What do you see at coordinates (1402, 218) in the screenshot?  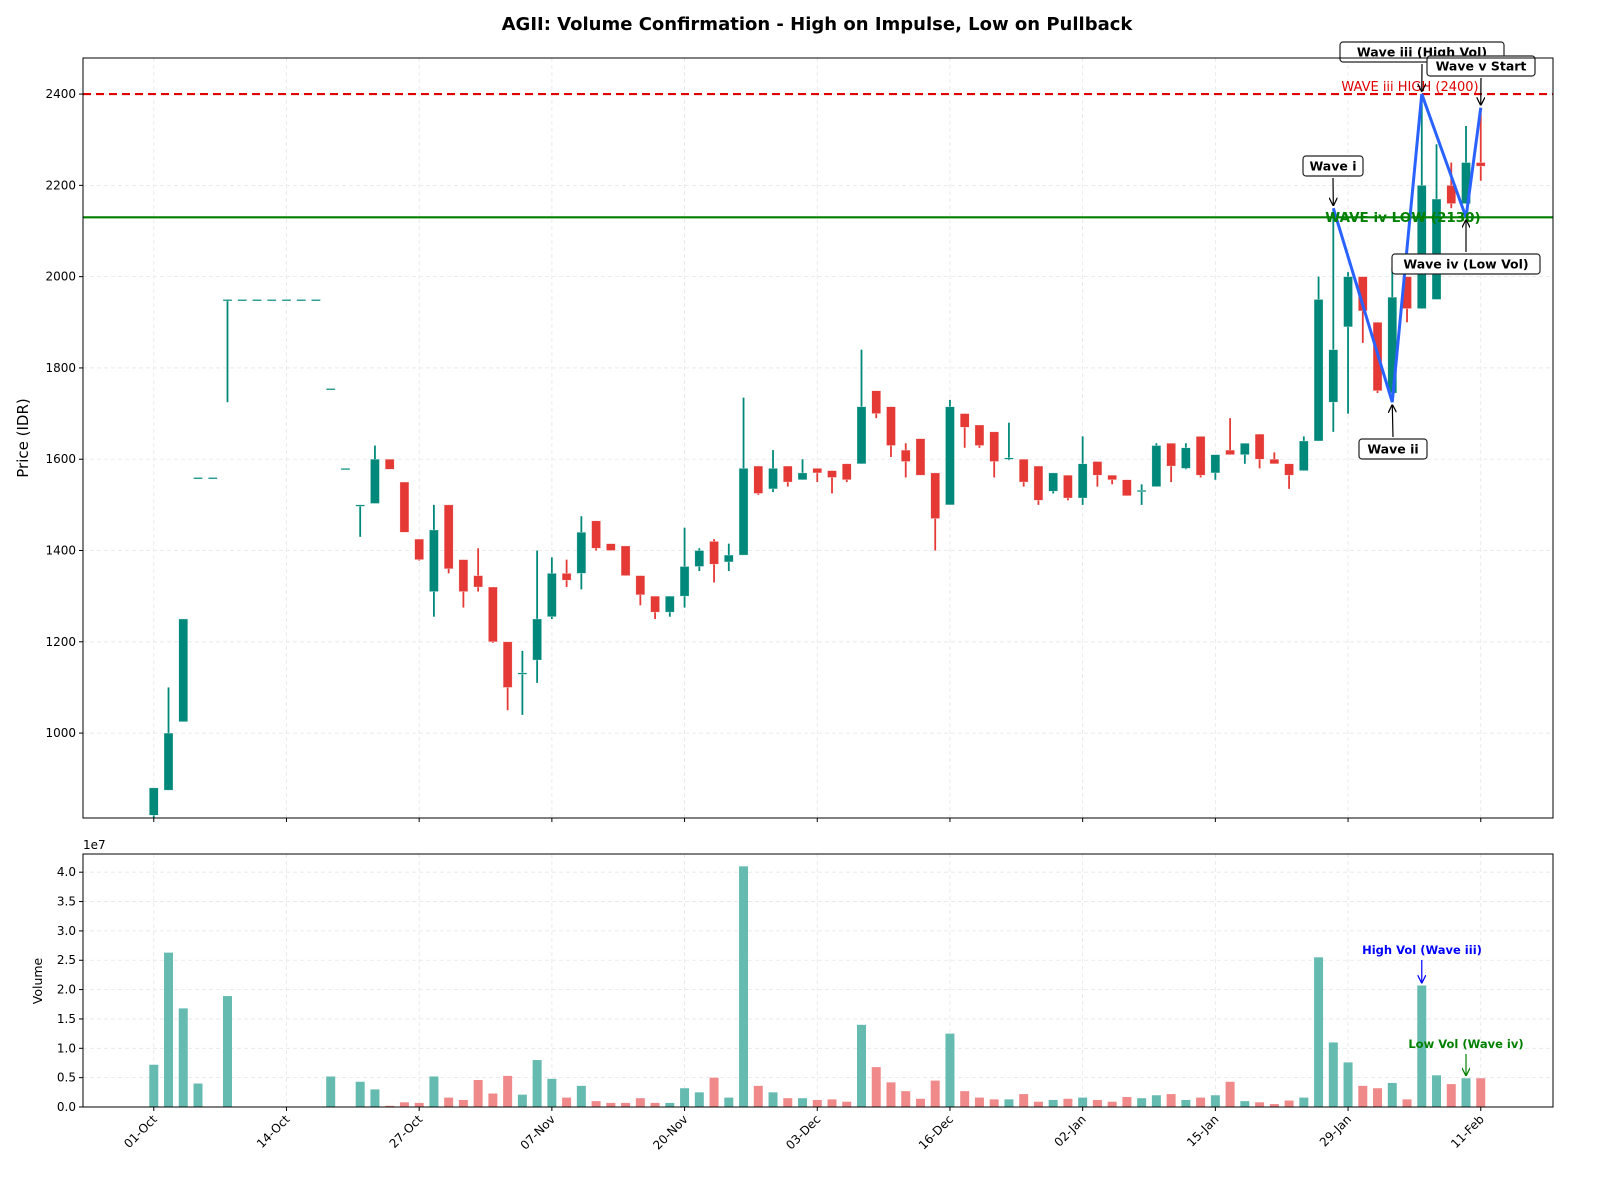 I see `horizontal-level-label: WAVE iv LOW (2130)` at bounding box center [1402, 218].